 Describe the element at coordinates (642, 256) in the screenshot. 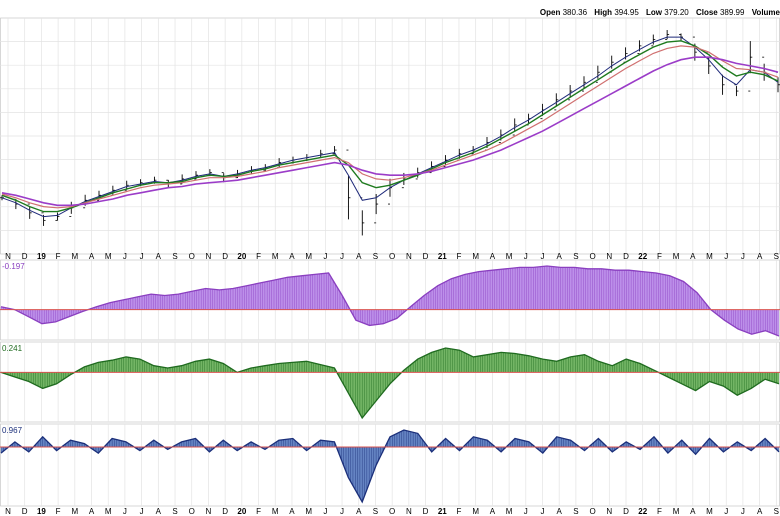

I see `x-tick-label: 22` at that location.